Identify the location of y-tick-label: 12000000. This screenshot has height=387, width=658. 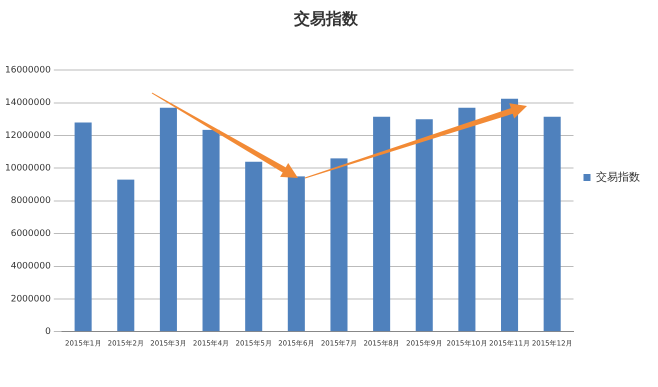
(28, 135).